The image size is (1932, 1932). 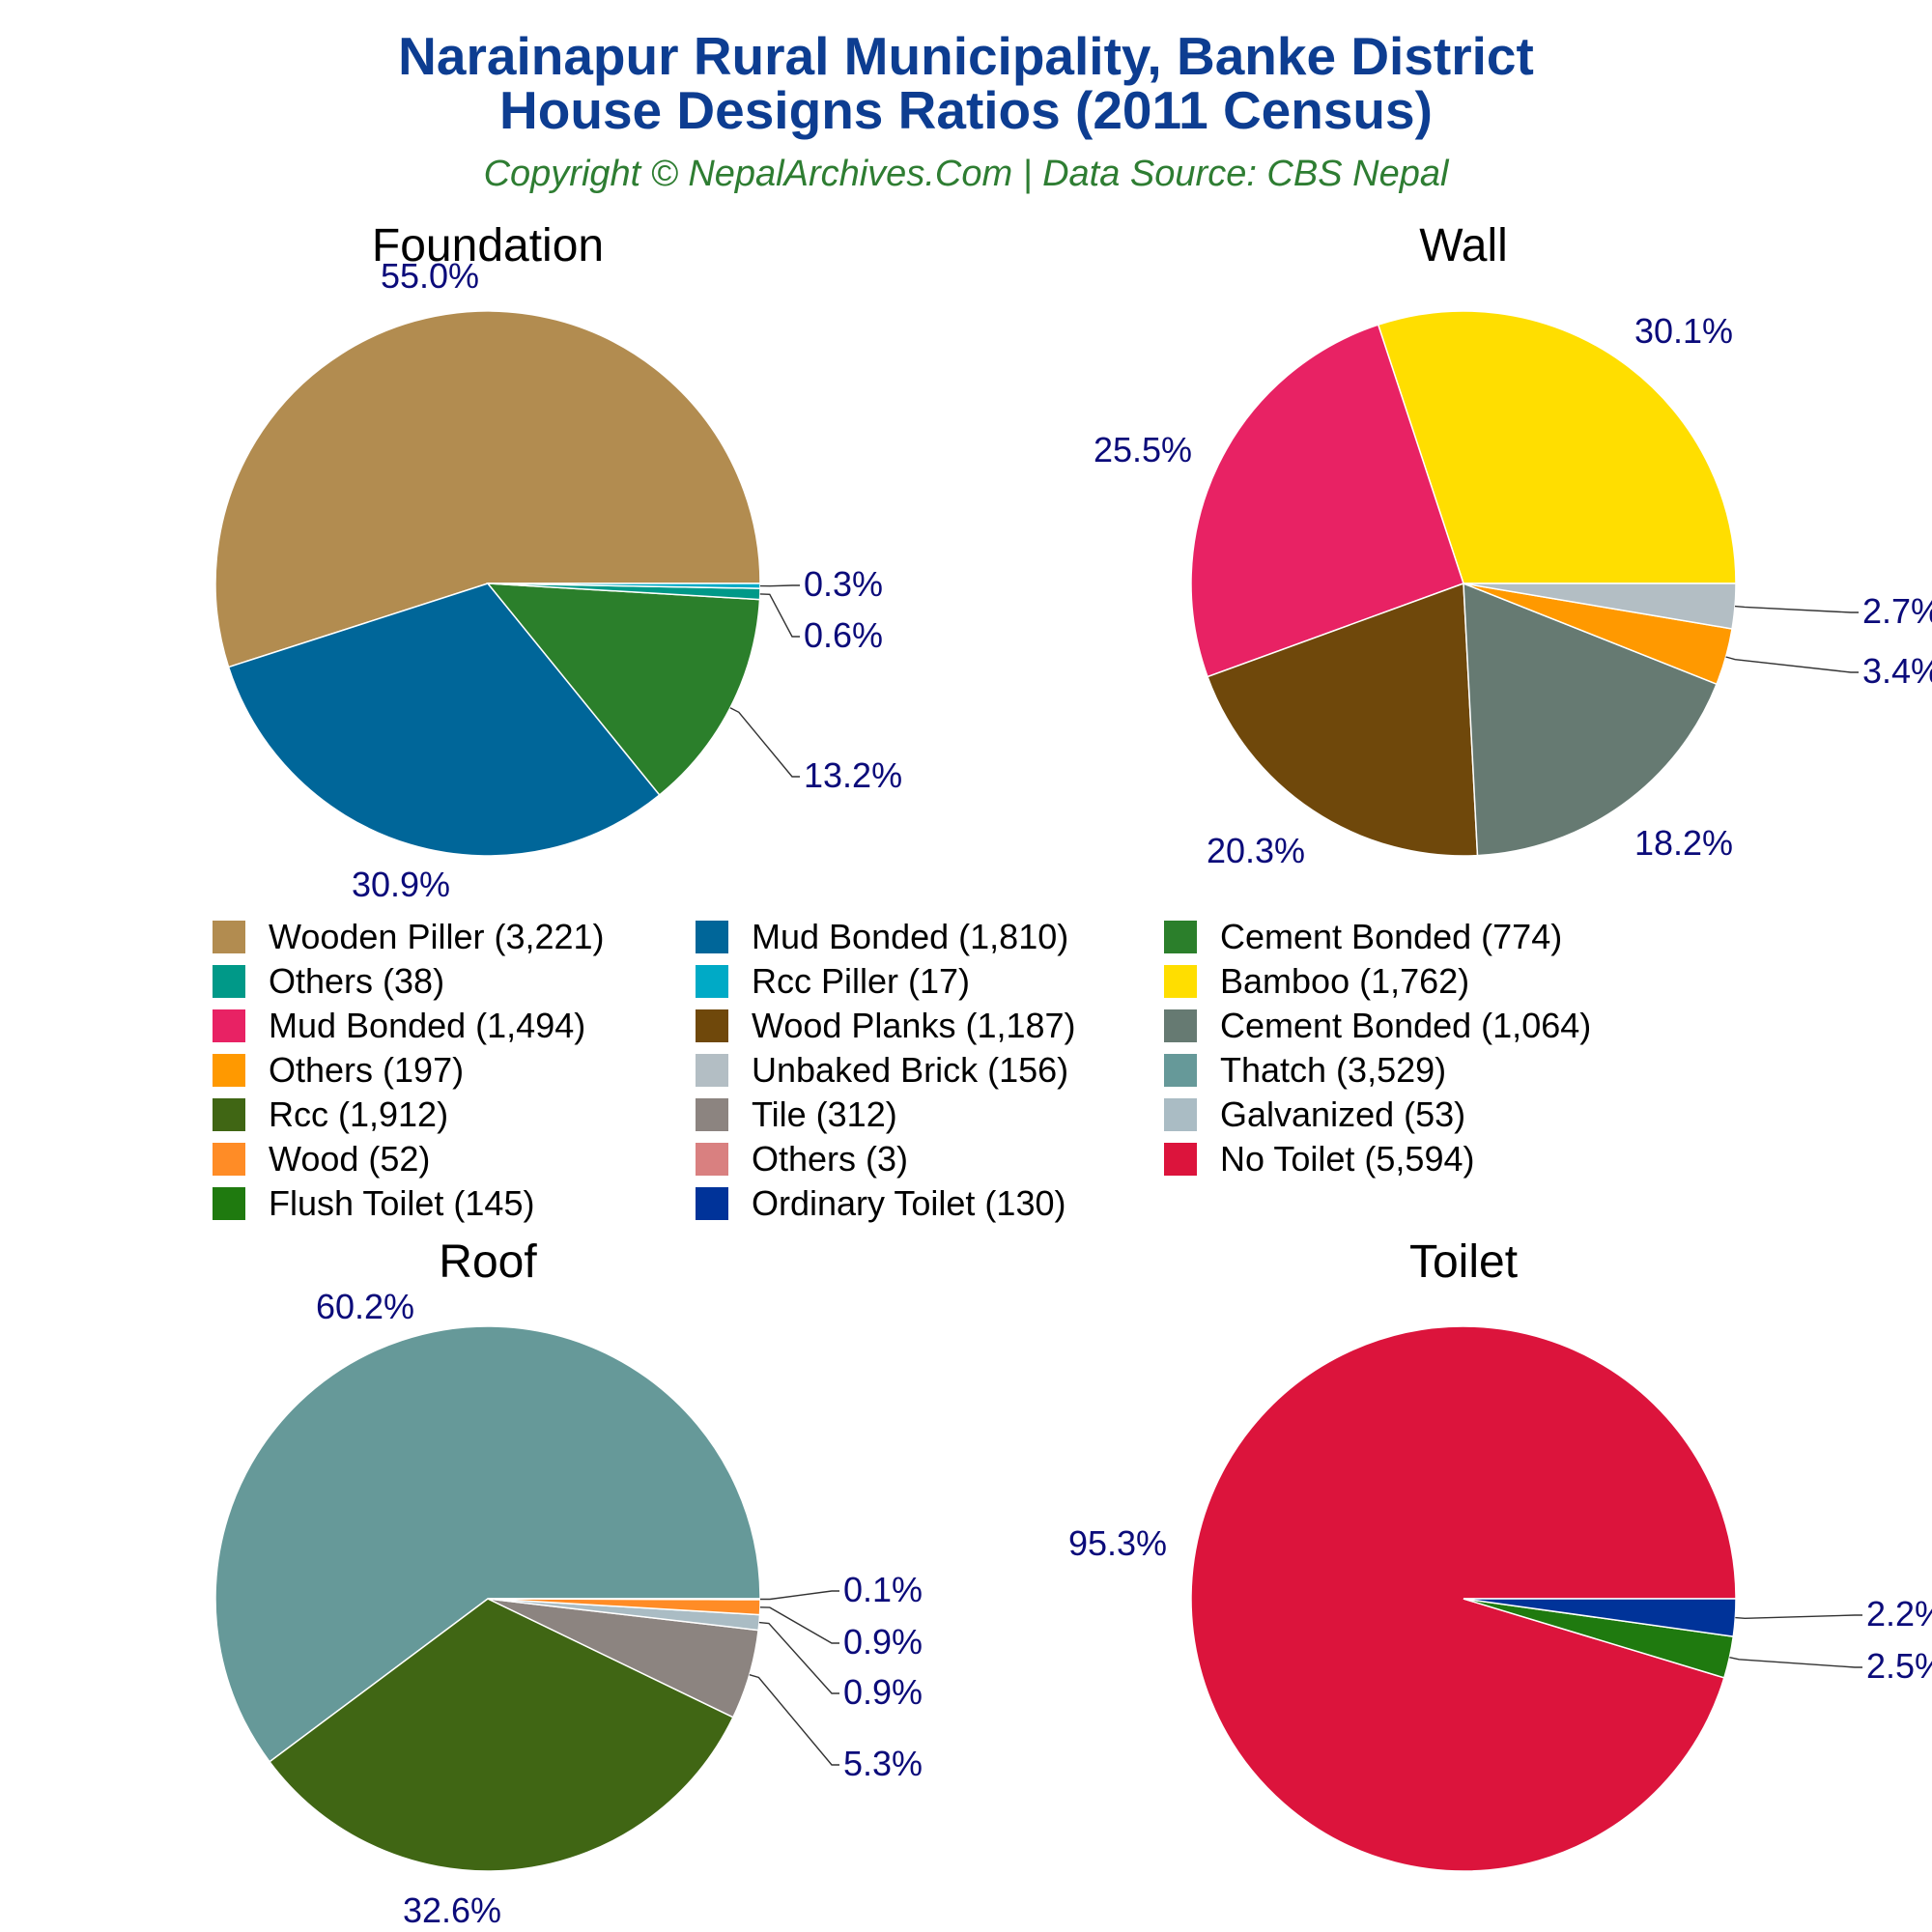 What do you see at coordinates (1406, 1025) in the screenshot?
I see `legend-label: Cement Bonded (1,064)` at bounding box center [1406, 1025].